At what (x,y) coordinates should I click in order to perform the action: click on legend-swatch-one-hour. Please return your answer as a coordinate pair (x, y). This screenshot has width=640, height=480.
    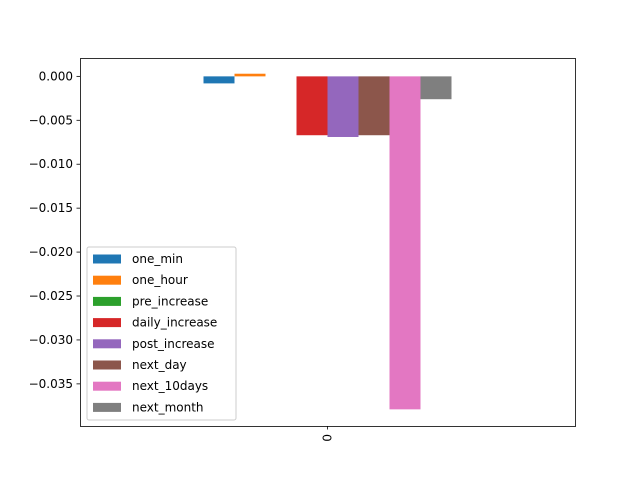
    Looking at the image, I should click on (107, 280).